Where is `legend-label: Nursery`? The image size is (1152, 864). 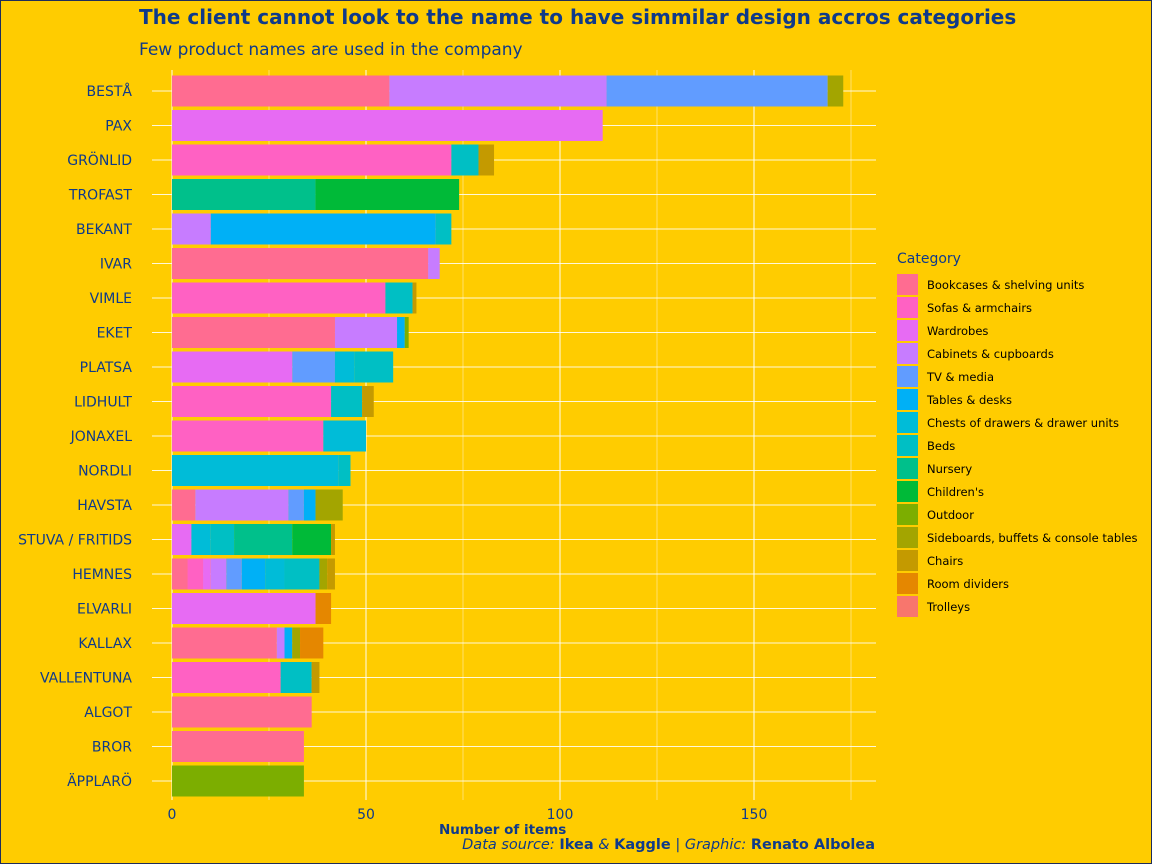
legend-label: Nursery is located at coordinates (950, 468).